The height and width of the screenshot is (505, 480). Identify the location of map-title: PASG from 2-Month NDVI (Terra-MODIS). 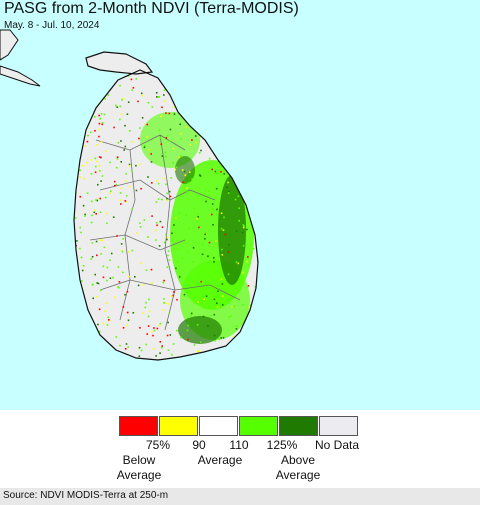
(151, 8).